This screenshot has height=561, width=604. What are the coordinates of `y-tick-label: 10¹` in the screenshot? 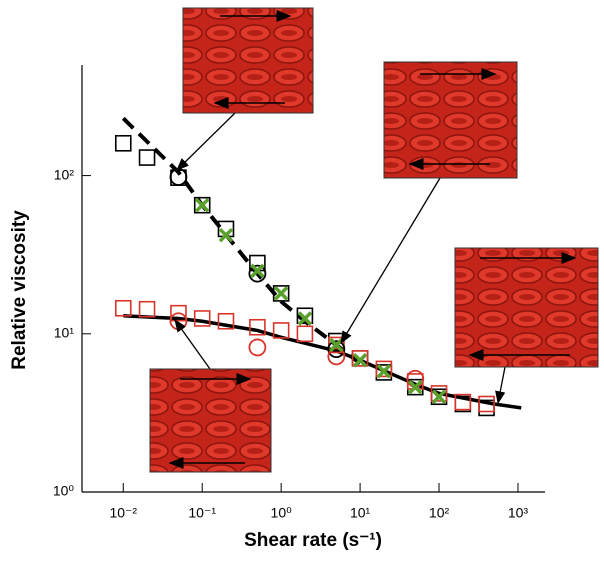 It's located at (64, 332).